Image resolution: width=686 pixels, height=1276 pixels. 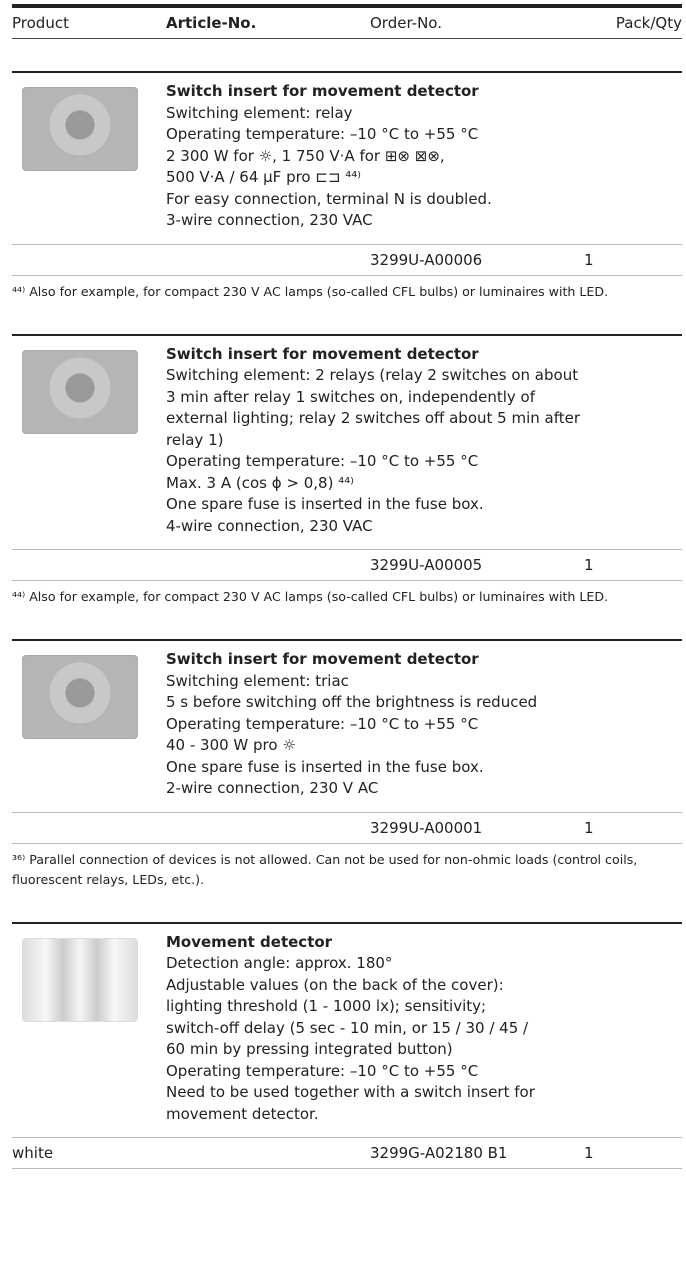 I want to click on description-line: 500 V·A / 64 µF pro ⊏⊐ ⁴⁴⁾, so click(x=263, y=177).